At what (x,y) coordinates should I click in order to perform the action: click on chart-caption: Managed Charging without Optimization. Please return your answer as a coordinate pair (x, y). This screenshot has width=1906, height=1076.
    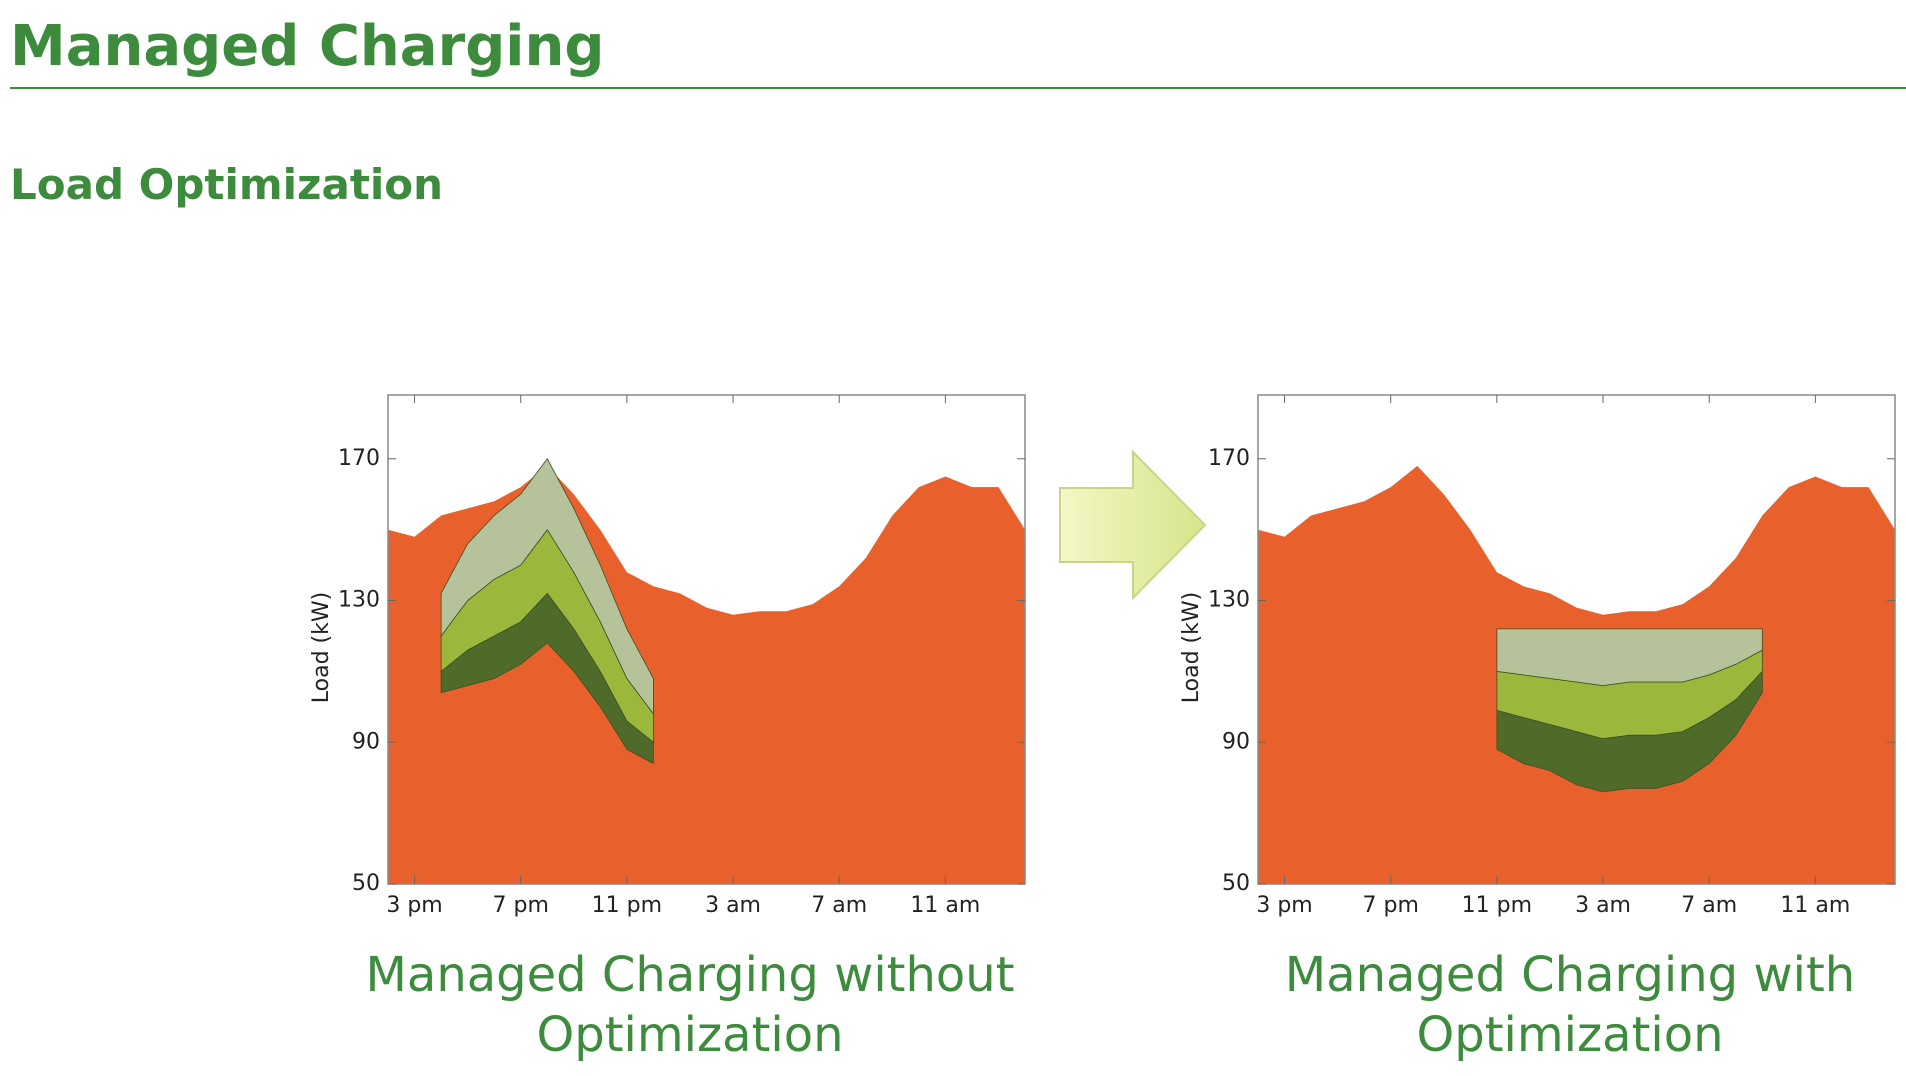
    Looking at the image, I should click on (690, 1005).